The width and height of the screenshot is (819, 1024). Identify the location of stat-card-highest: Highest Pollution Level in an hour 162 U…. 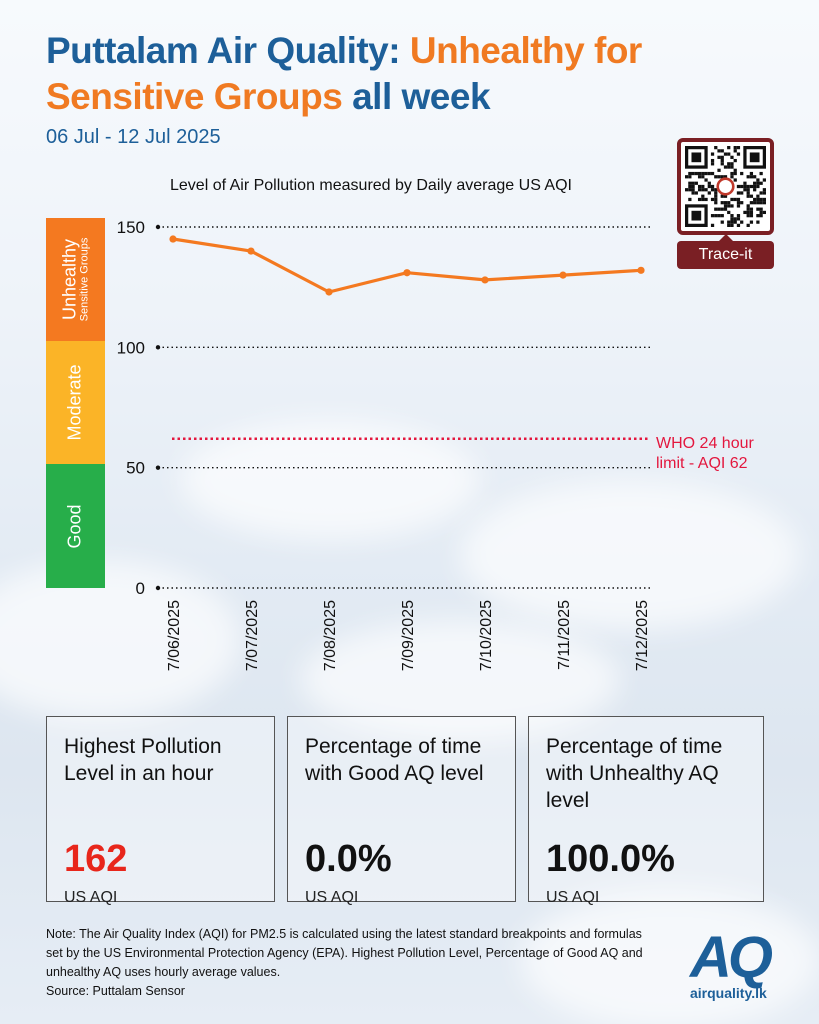
(160, 811).